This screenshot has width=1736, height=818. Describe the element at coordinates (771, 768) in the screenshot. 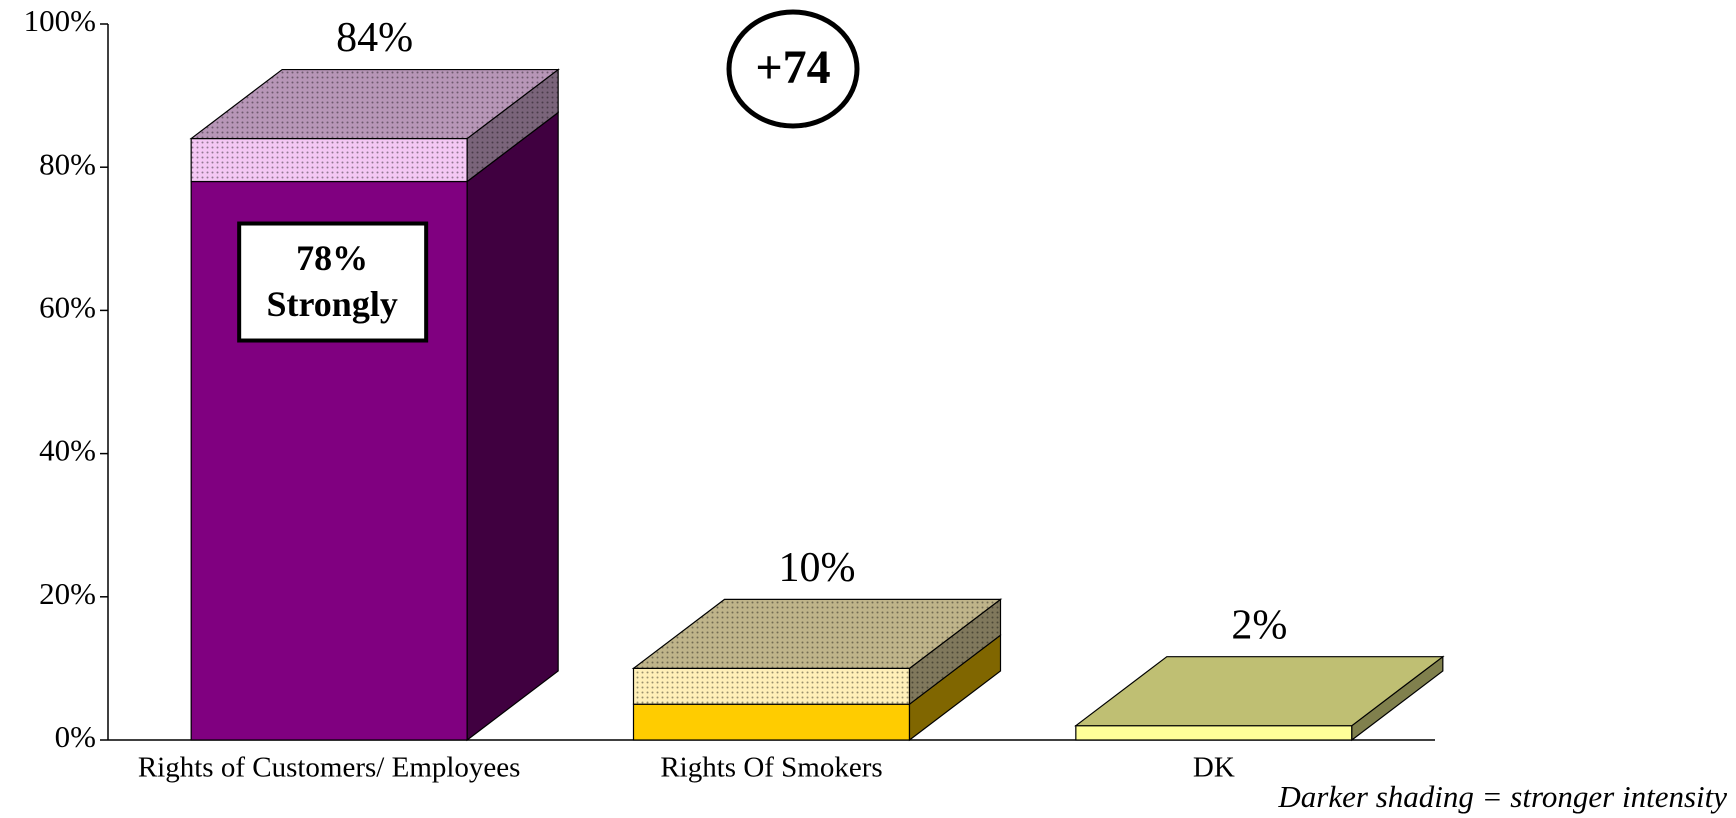

I see `x-tick-label: Rights Of Smokers` at that location.